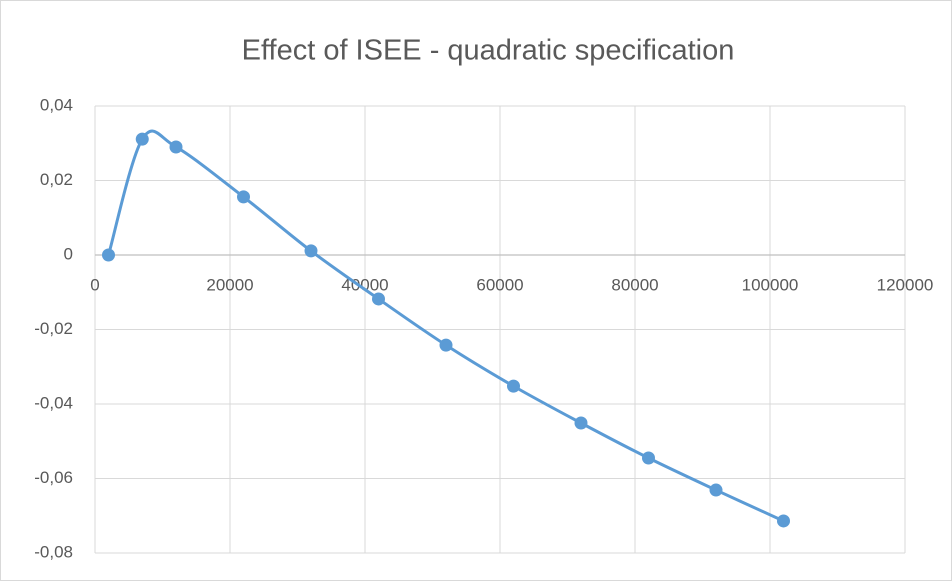 The width and height of the screenshot is (952, 581). I want to click on y-tick-label: -0,02, so click(53, 328).